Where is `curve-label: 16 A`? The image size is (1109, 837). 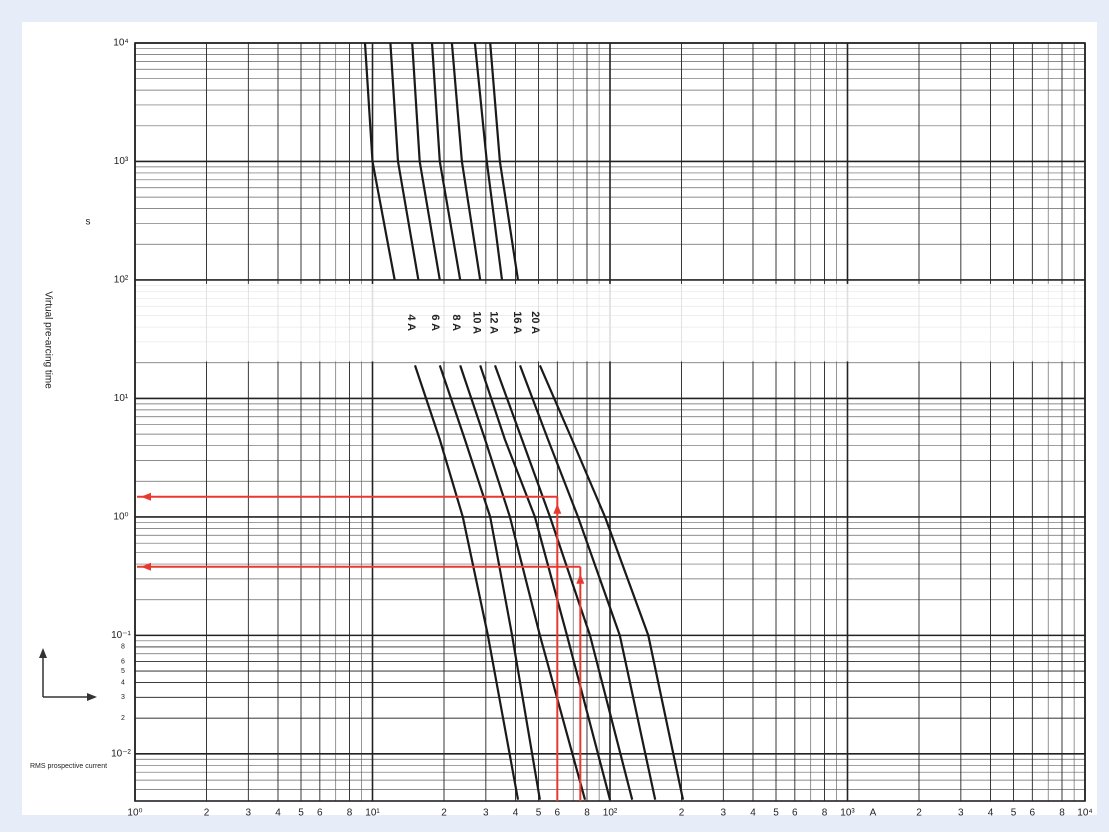
curve-label: 16 A is located at coordinates (517, 322).